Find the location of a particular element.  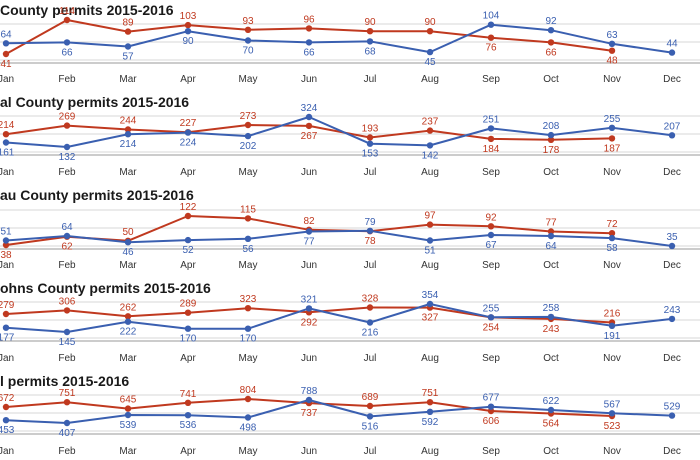

data-label: 82 is located at coordinates (309, 221).